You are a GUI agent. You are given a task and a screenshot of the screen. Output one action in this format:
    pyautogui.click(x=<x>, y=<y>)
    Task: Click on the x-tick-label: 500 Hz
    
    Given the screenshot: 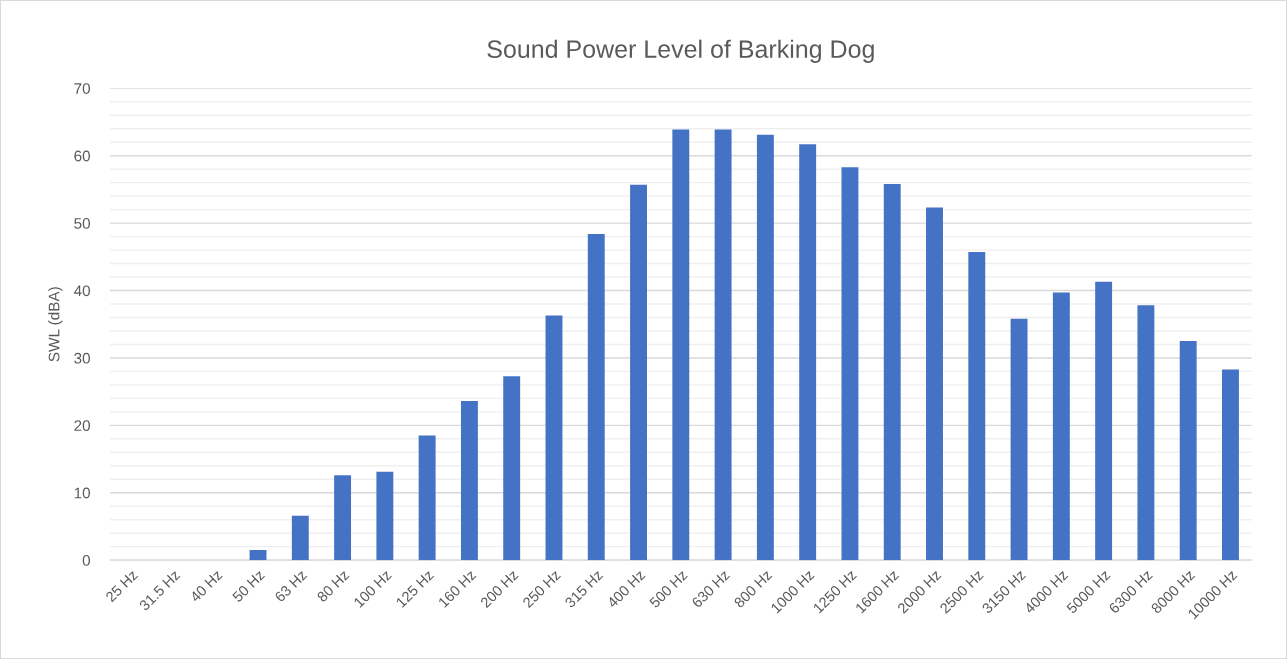 What is the action you would take?
    pyautogui.click(x=668, y=589)
    